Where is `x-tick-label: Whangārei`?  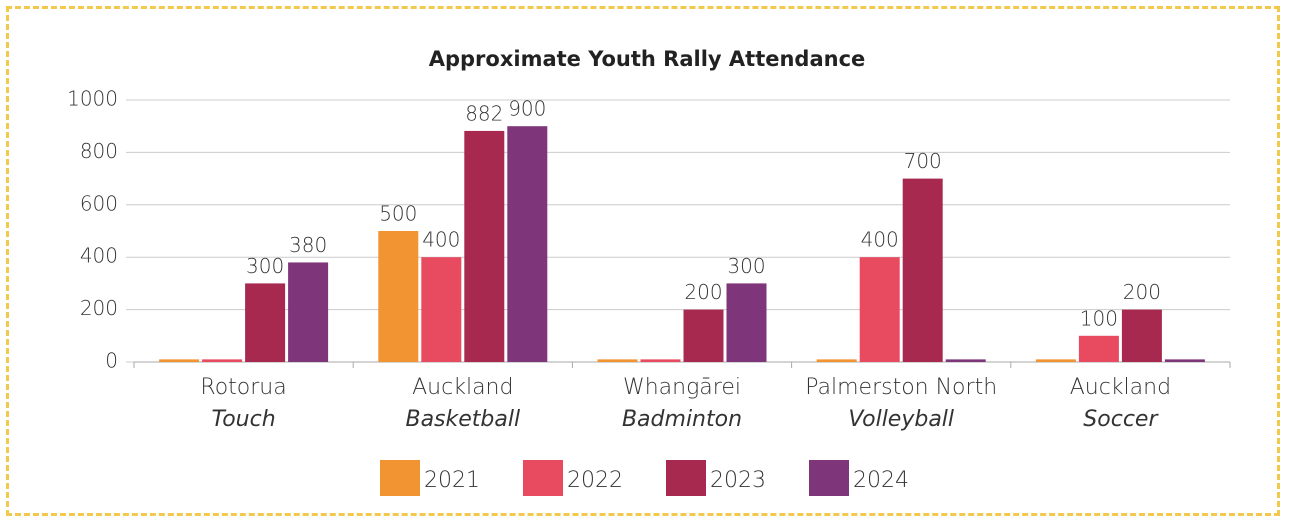
x-tick-label: Whangārei is located at coordinates (682, 387).